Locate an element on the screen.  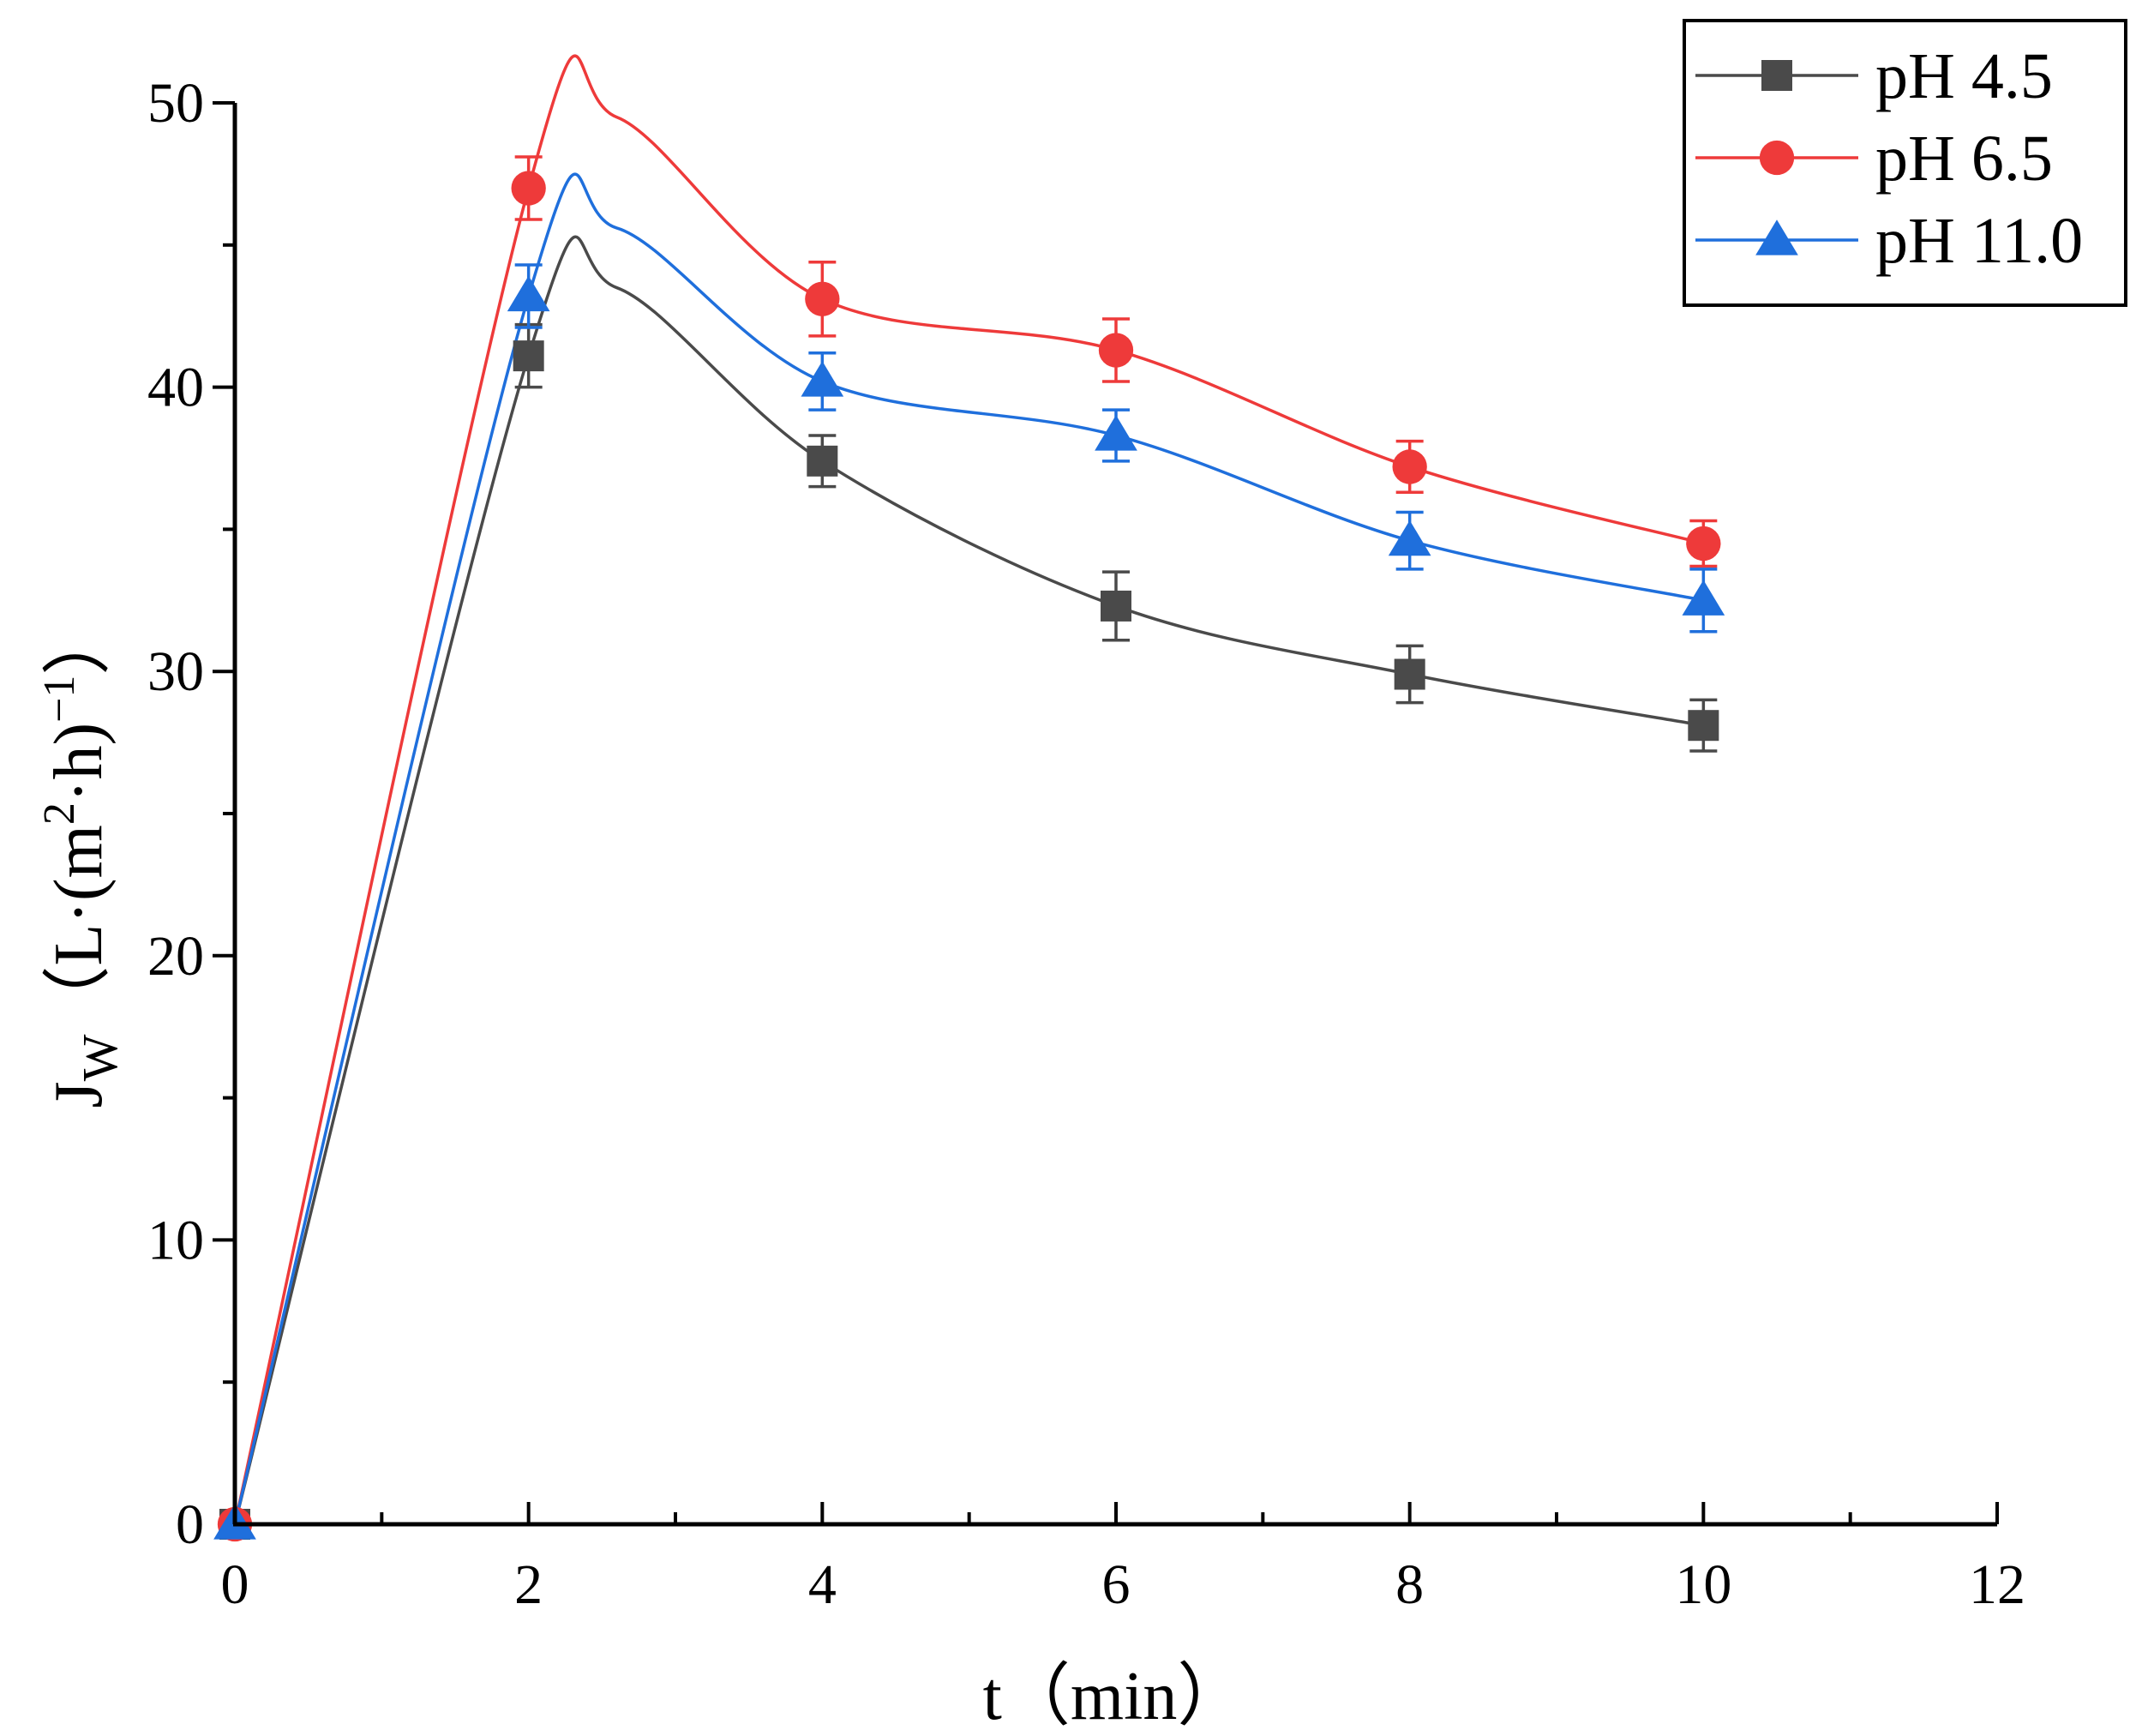
y-axis-title-sub: W is located at coordinates (100, 1057).